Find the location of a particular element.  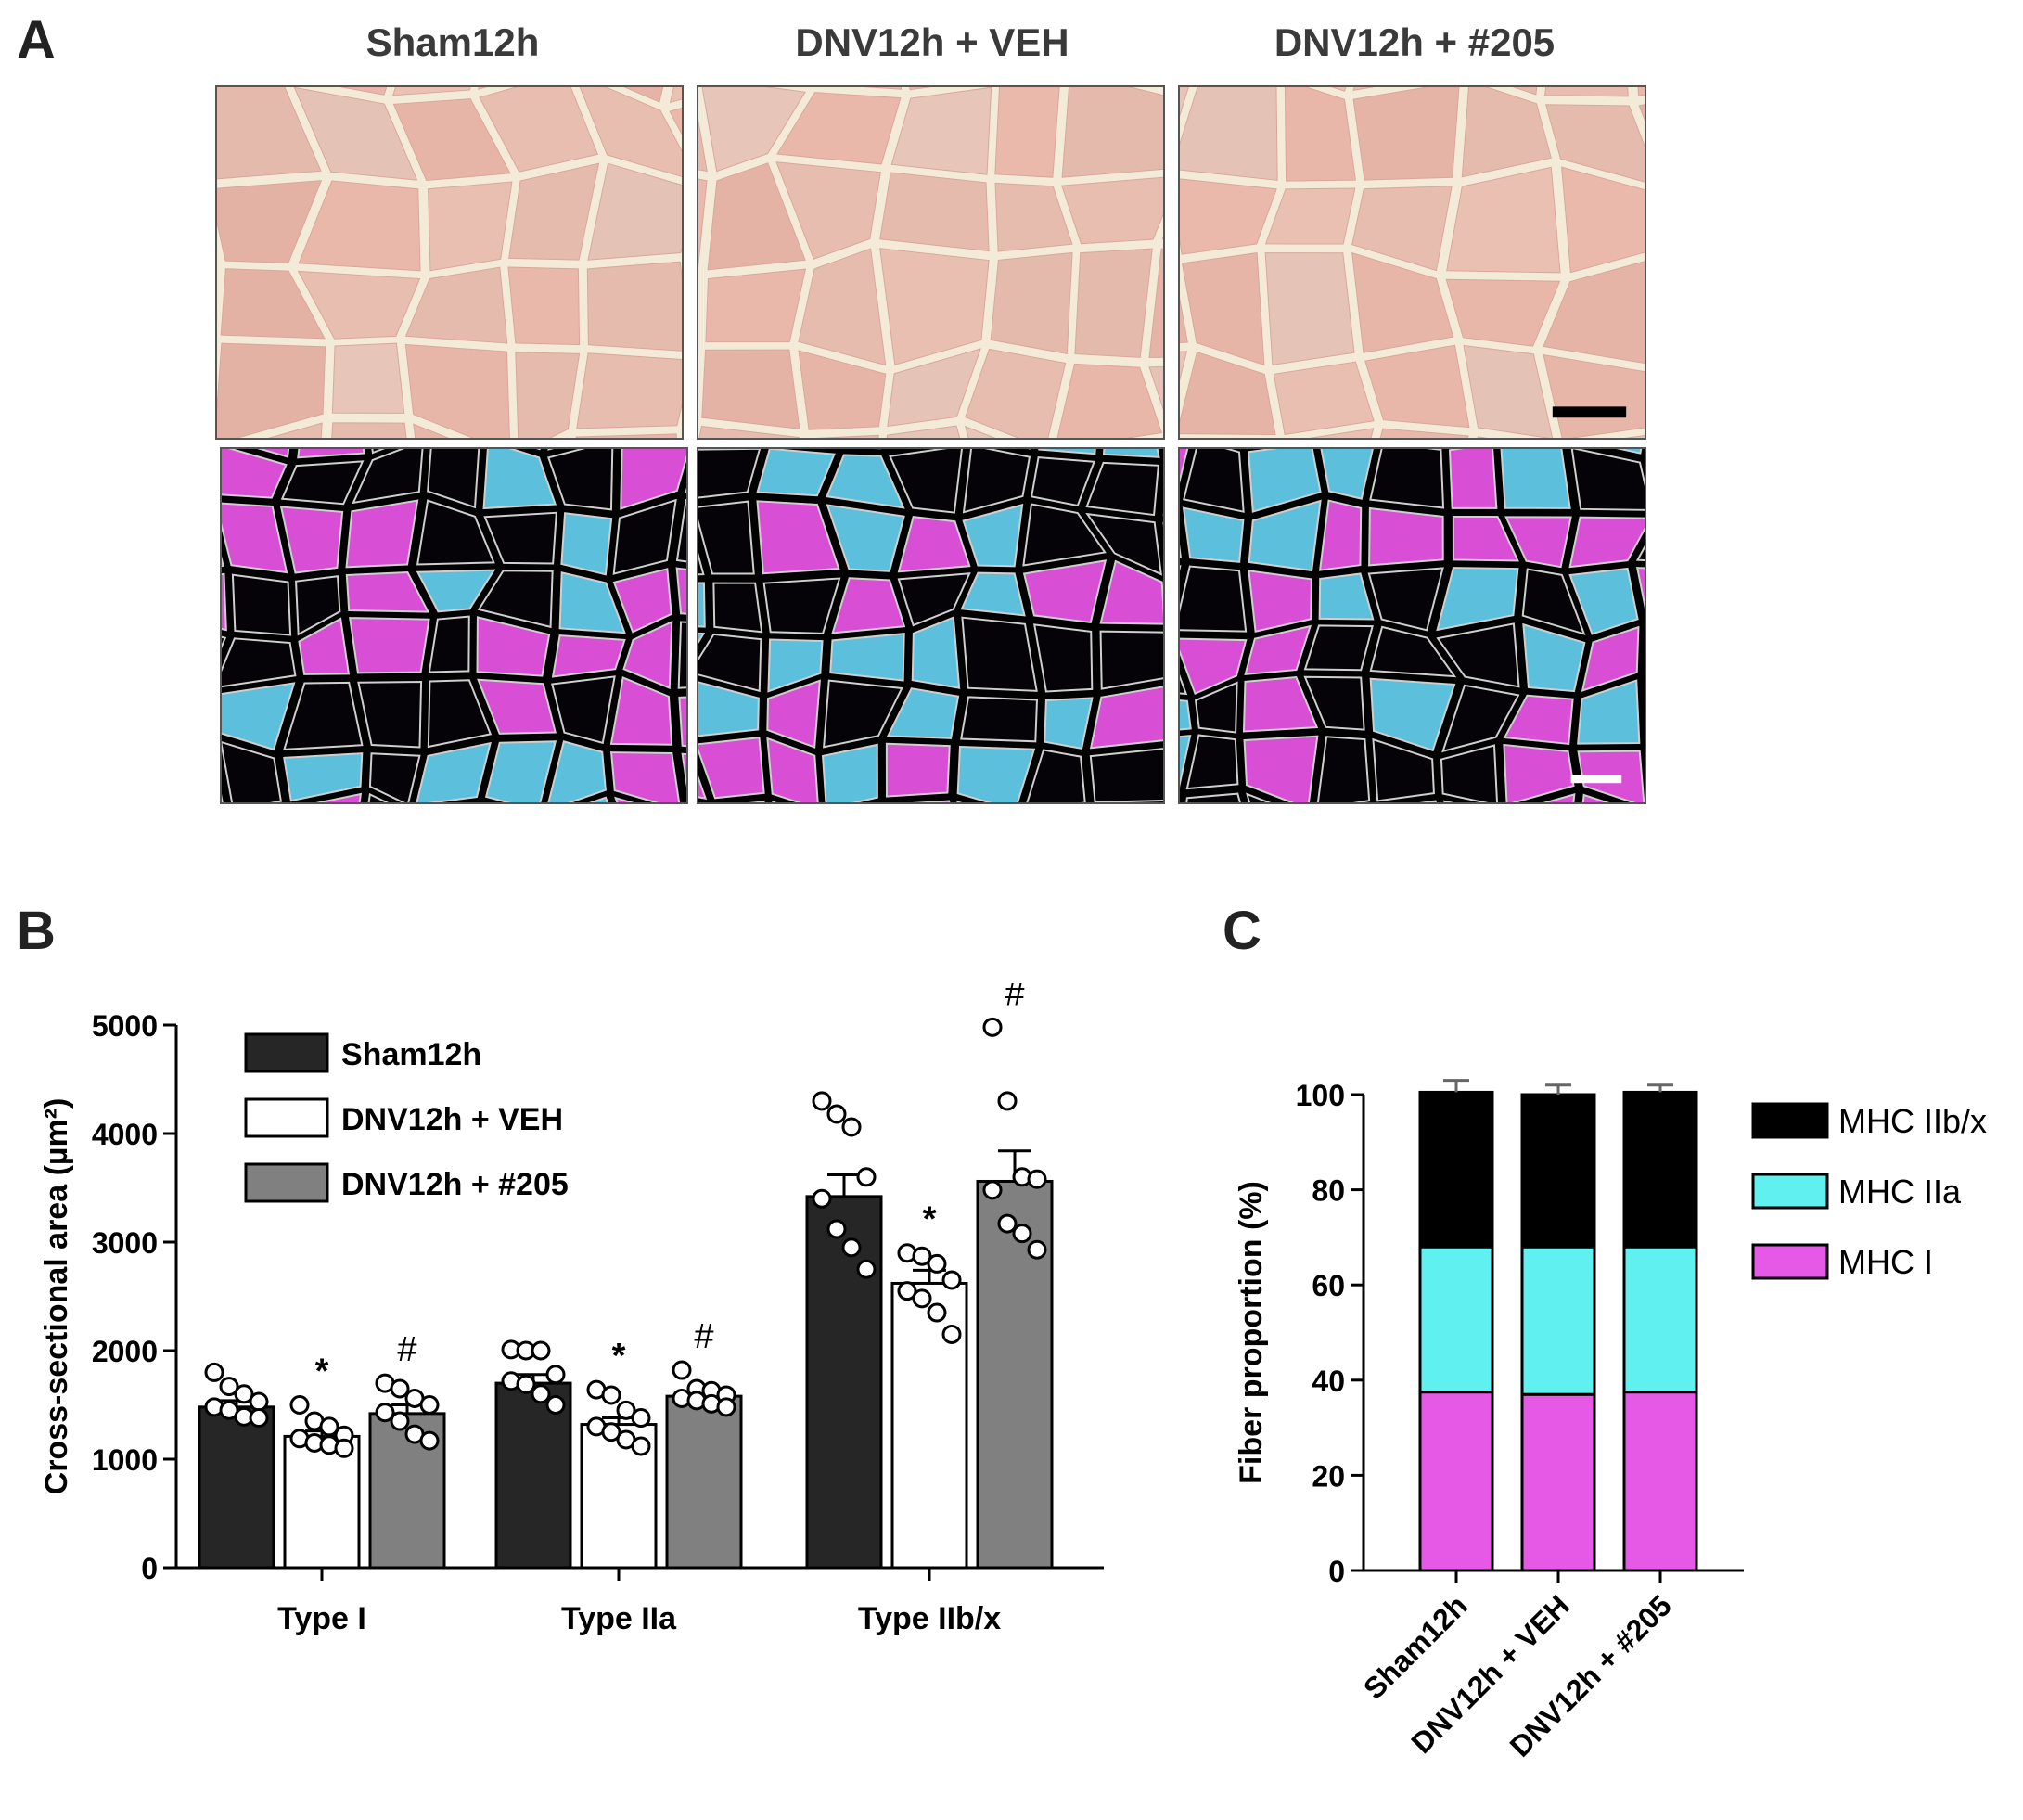

scale-bar is located at coordinates (1596, 779).